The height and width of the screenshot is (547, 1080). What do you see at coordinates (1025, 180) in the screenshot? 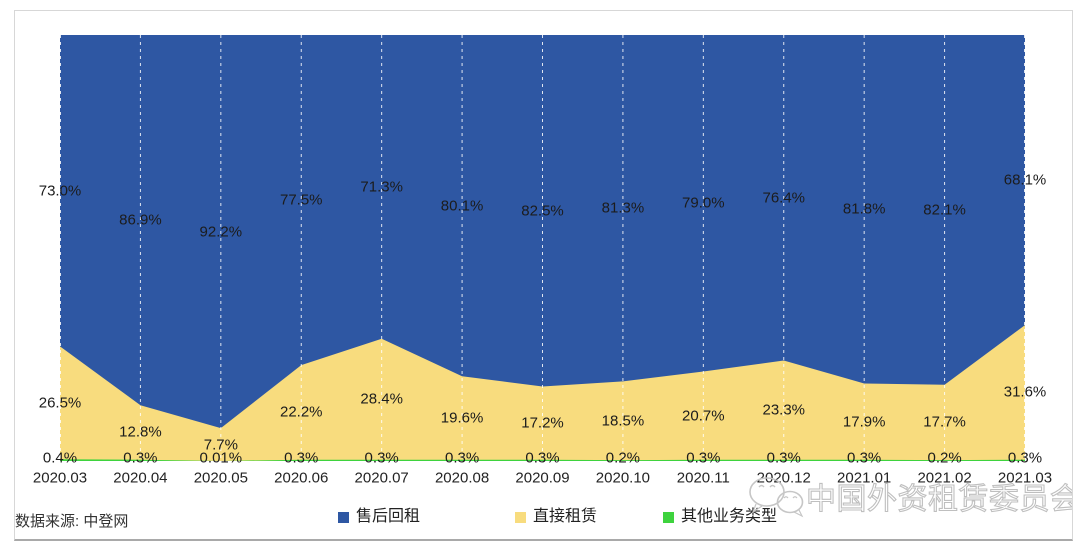
I see `blue-series-label: 68.1%` at bounding box center [1025, 180].